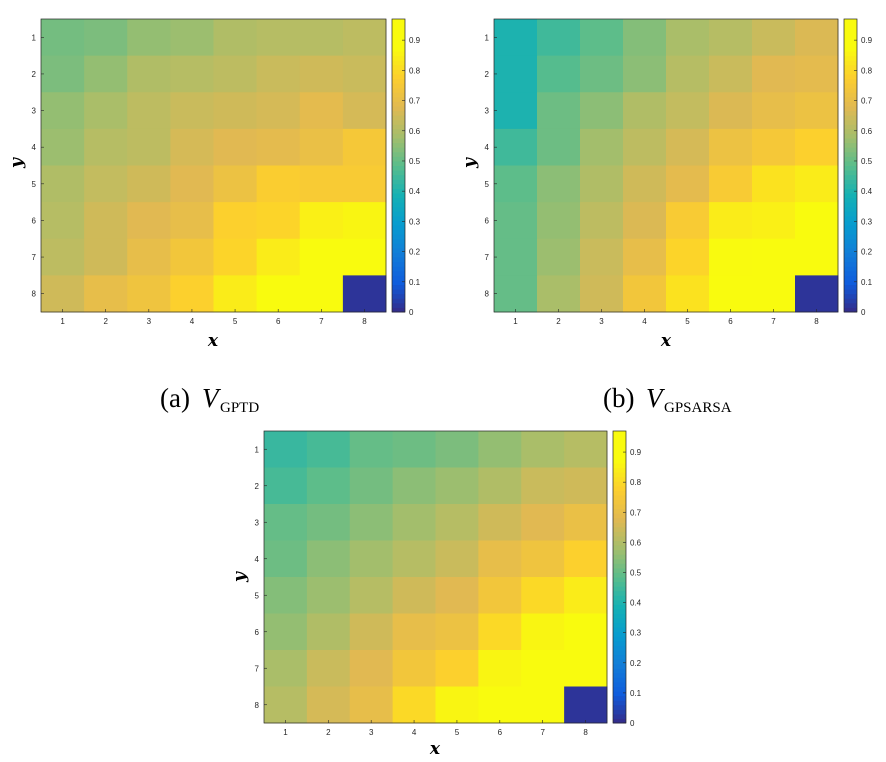 This screenshot has width=886, height=762. I want to click on colorbar-tick-label: 0.7, so click(636, 512).